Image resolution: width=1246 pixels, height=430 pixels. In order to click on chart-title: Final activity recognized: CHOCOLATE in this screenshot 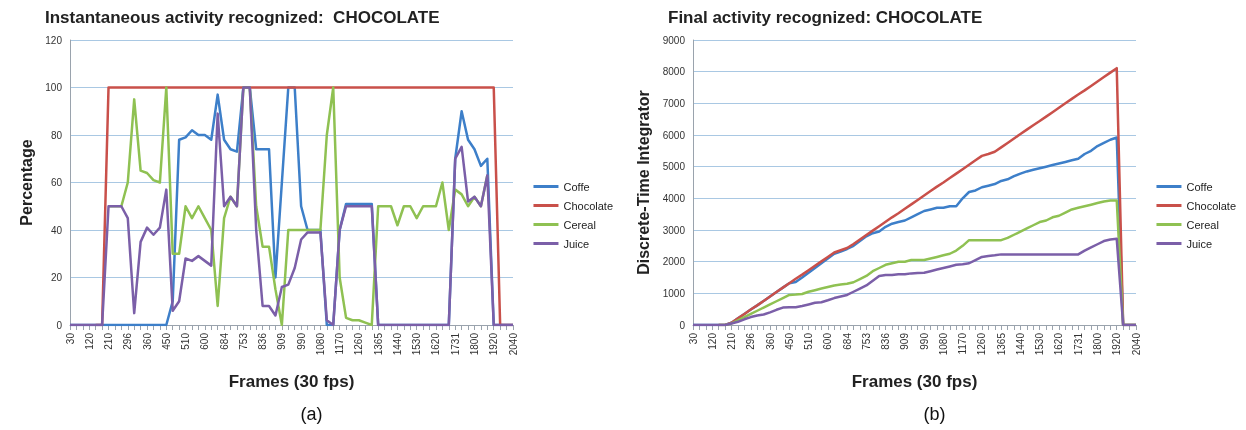, I will do `click(825, 17)`.